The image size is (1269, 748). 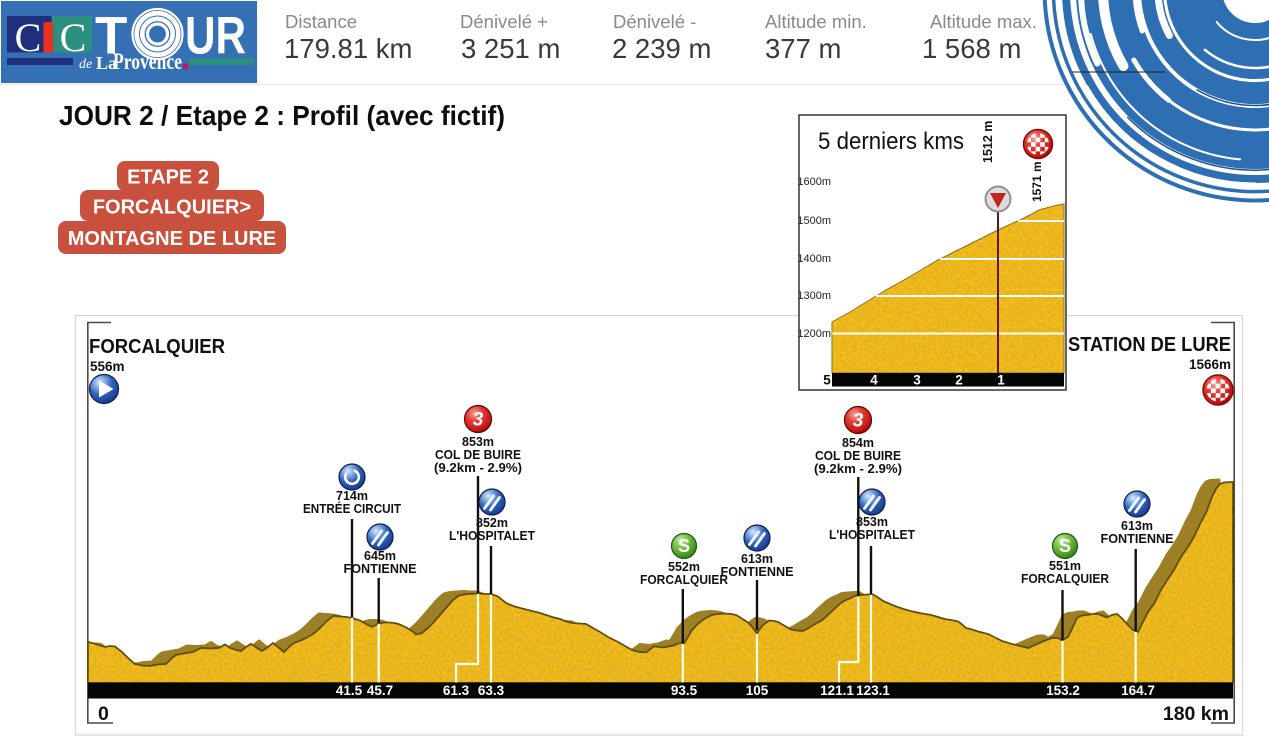 What do you see at coordinates (510, 48) in the screenshot?
I see `svg-text: 3 251 m` at bounding box center [510, 48].